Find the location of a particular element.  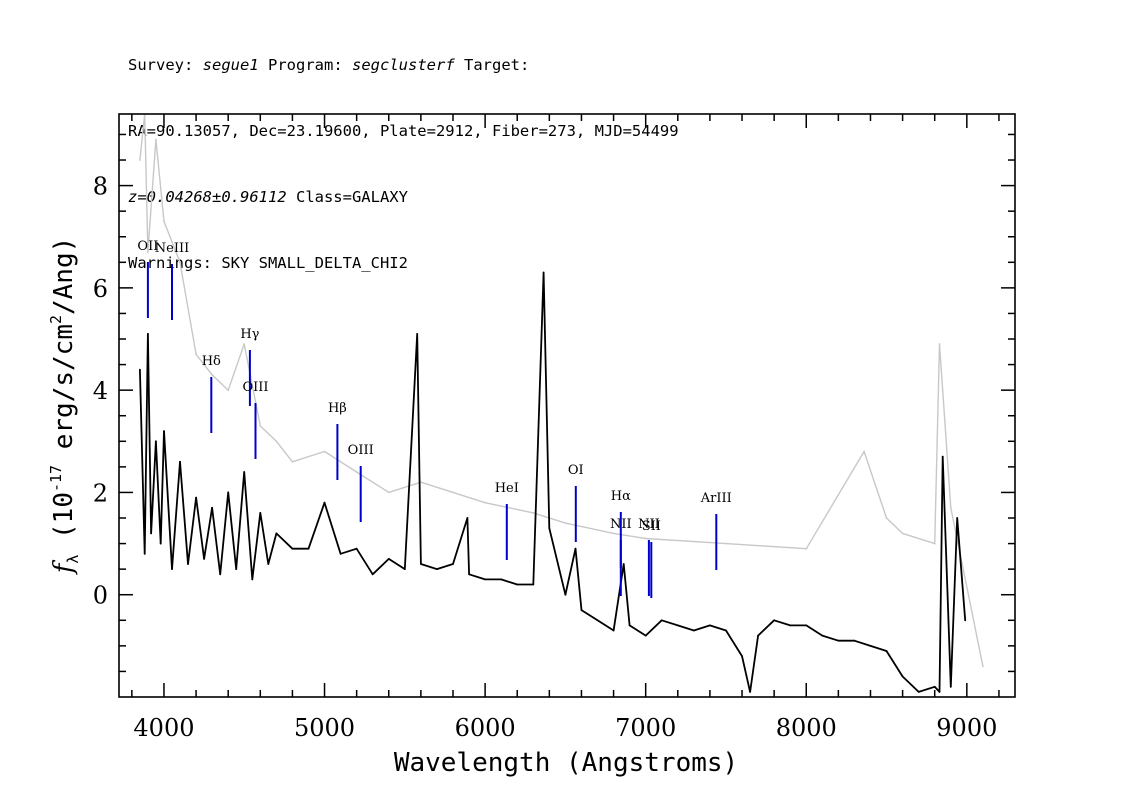

x-axis-label: Wavelength (Angstroms) is located at coordinates (566, 763).